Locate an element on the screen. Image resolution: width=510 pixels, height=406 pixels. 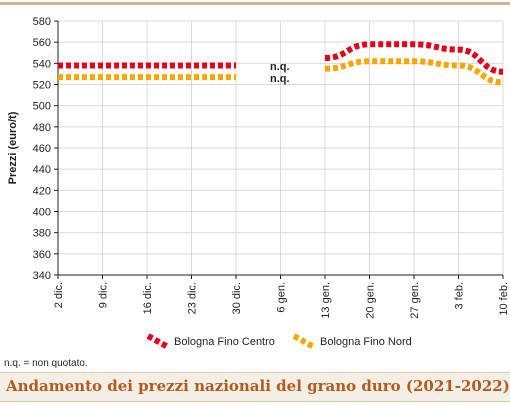
y-tick-label: 340 is located at coordinates (42, 276).